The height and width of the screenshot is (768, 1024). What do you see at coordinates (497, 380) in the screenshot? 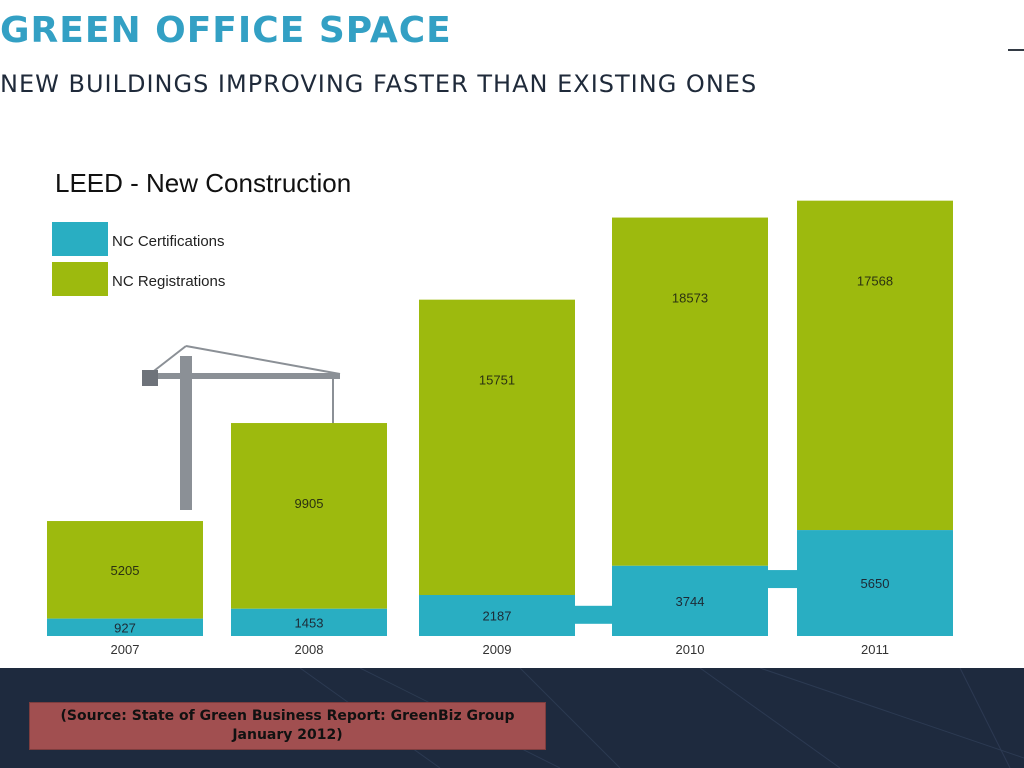
I see `label-registrations-2009: 15751` at bounding box center [497, 380].